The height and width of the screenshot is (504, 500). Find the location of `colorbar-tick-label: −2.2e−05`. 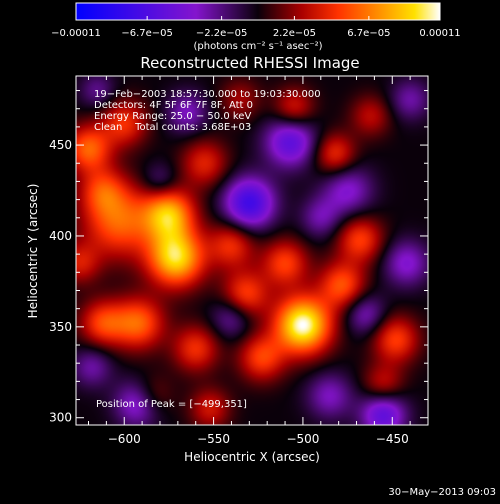

colorbar-tick-label: −2.2e−05 is located at coordinates (222, 33).